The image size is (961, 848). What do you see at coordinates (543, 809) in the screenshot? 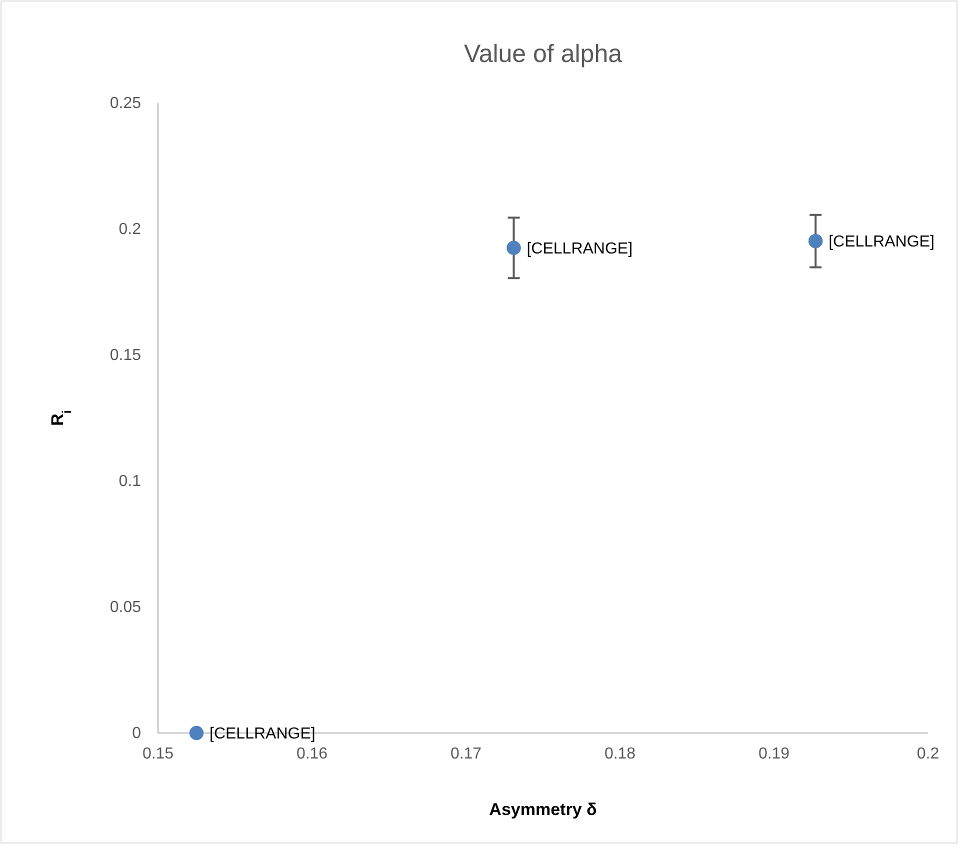
I see `x-axis-title: Asymmetry δ` at bounding box center [543, 809].